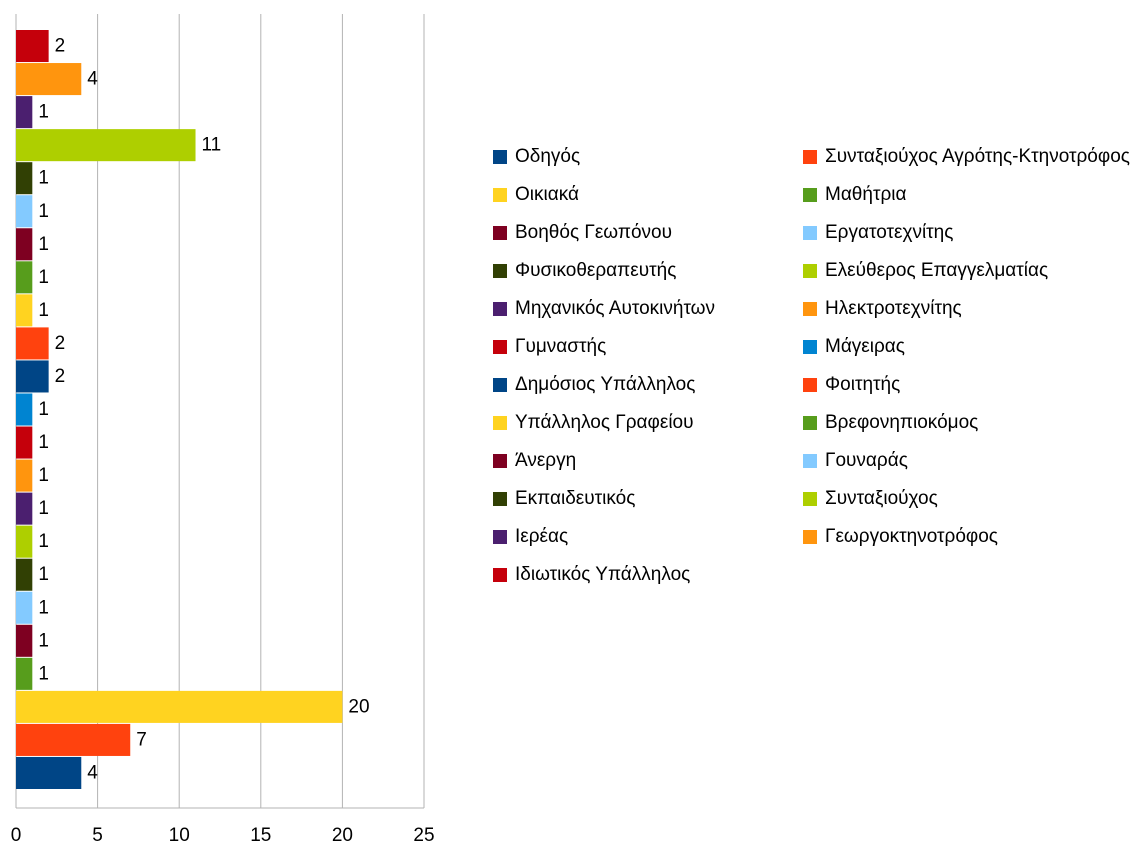 This screenshot has height=855, width=1140. Describe the element at coordinates (212, 145) in the screenshot. I see `data-label: 11` at that location.